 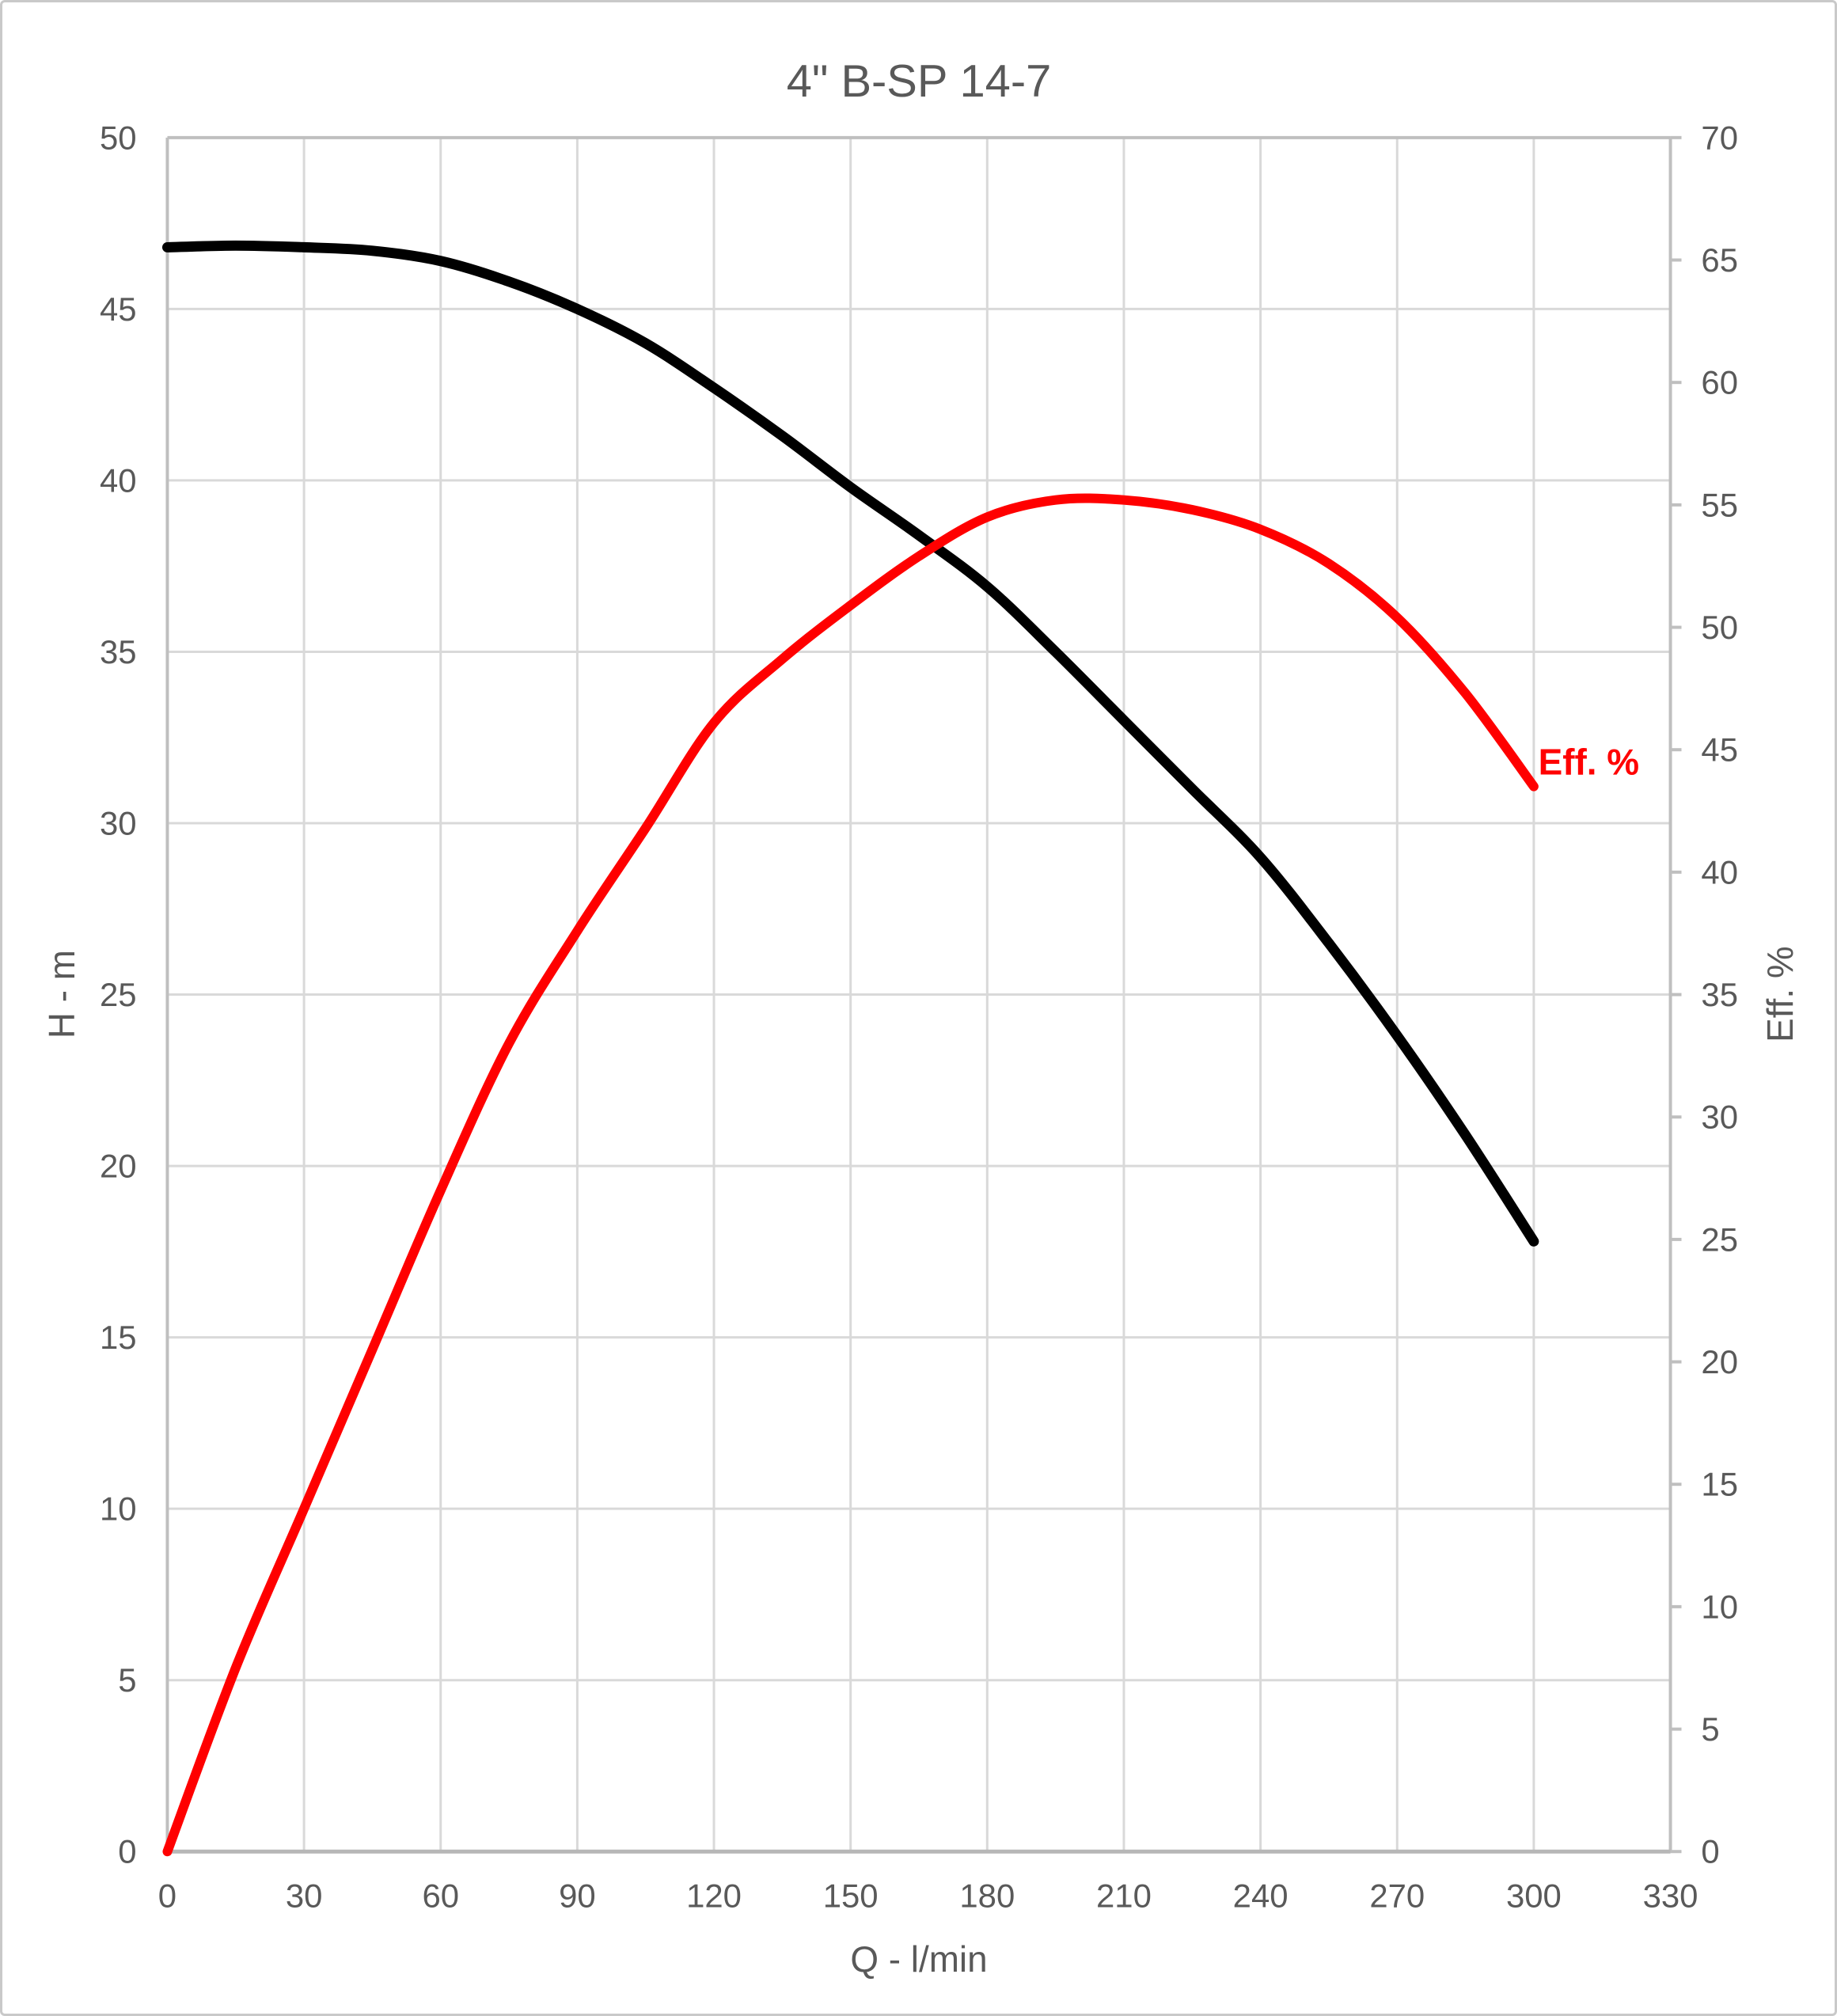 I want to click on x-tick-label: 150, so click(x=851, y=1896).